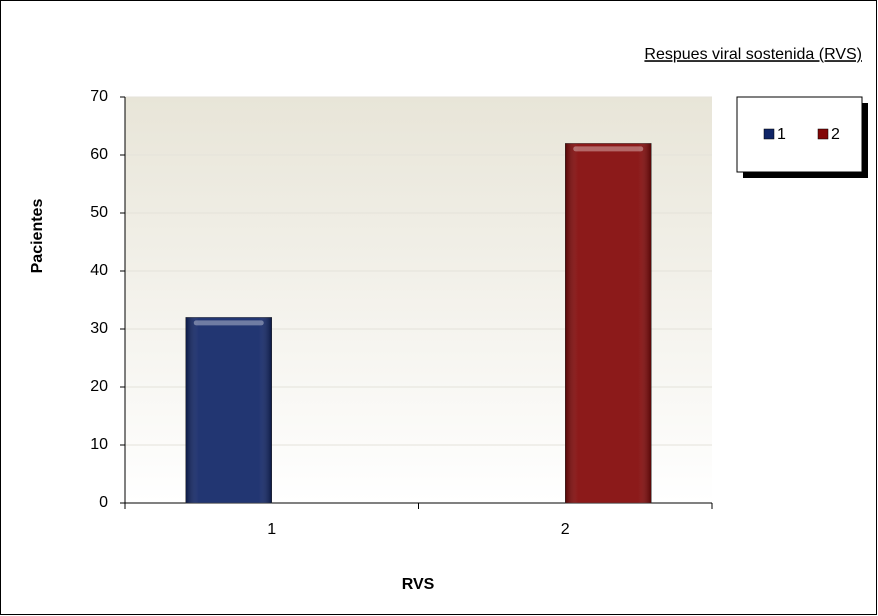  What do you see at coordinates (37, 236) in the screenshot?
I see `y-axis-label: Pacientes` at bounding box center [37, 236].